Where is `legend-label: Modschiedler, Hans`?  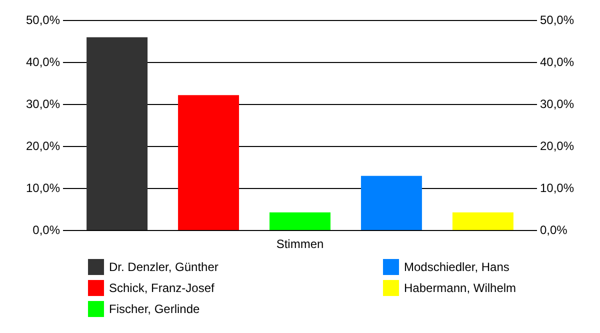 legend-label: Modschiedler, Hans is located at coordinates (457, 267).